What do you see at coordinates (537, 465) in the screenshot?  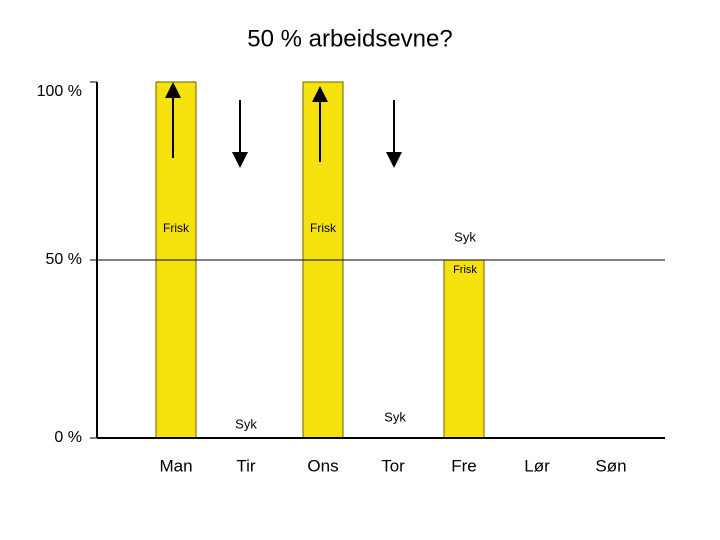 I see `x-tick-label: Lør` at bounding box center [537, 465].